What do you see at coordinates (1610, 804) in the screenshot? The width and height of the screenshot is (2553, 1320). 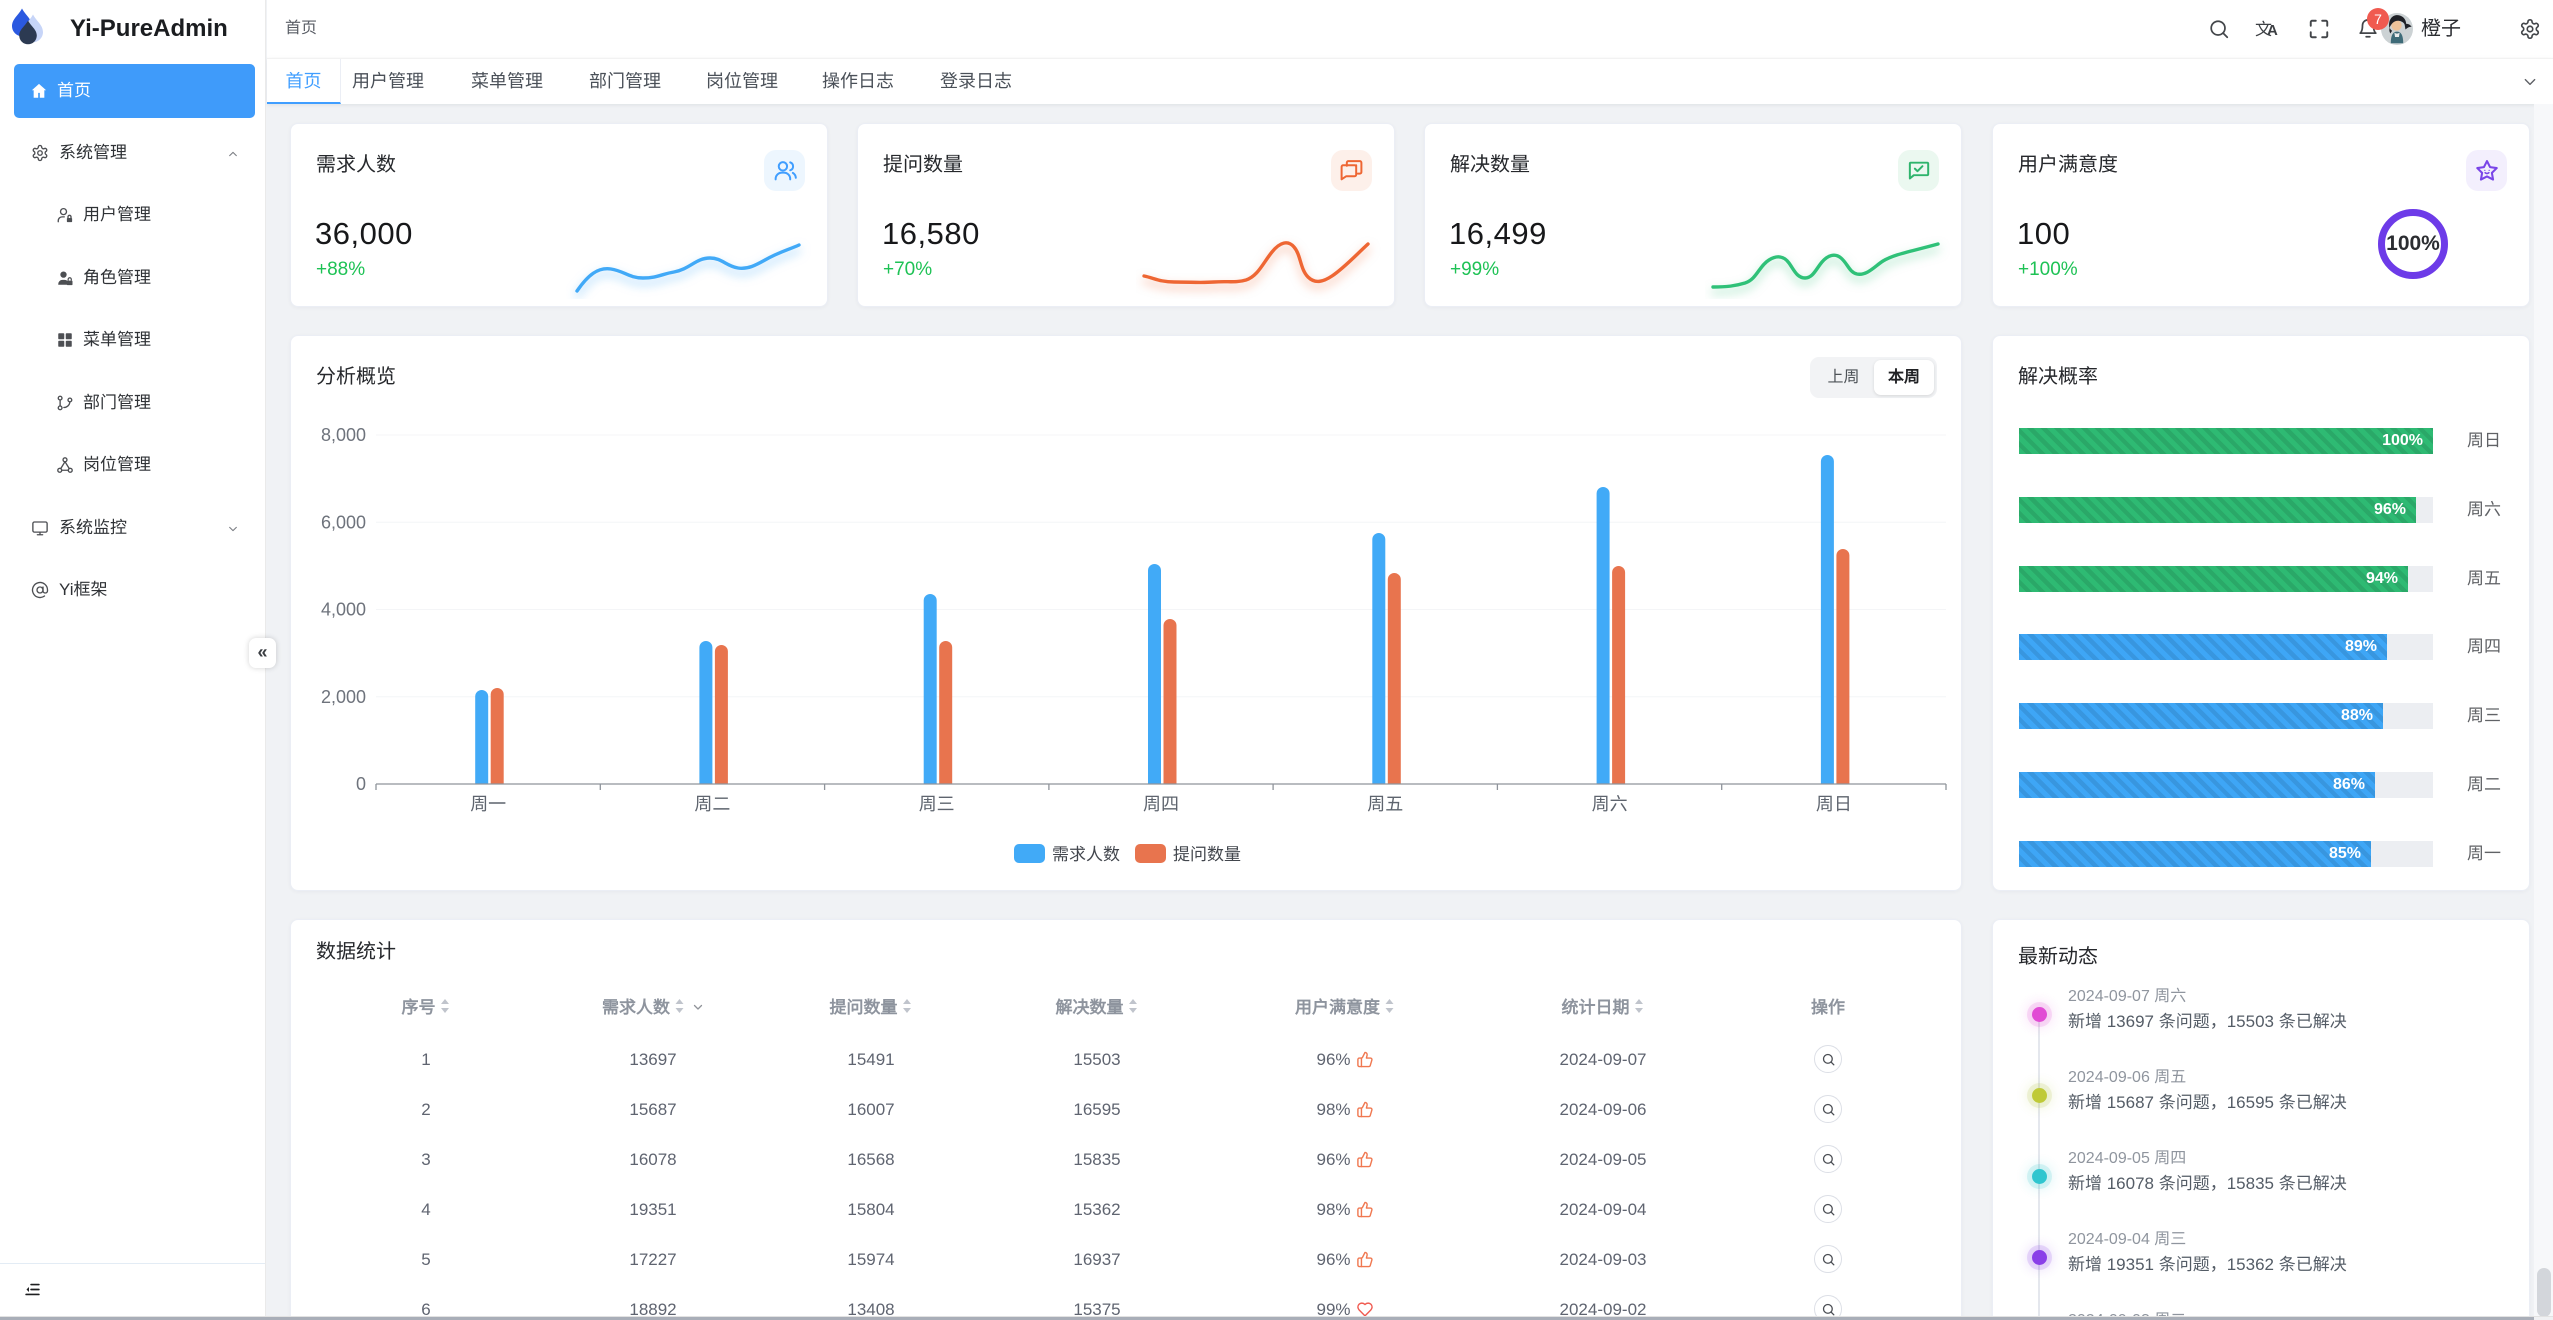 I see `svg-text: 周六` at bounding box center [1610, 804].